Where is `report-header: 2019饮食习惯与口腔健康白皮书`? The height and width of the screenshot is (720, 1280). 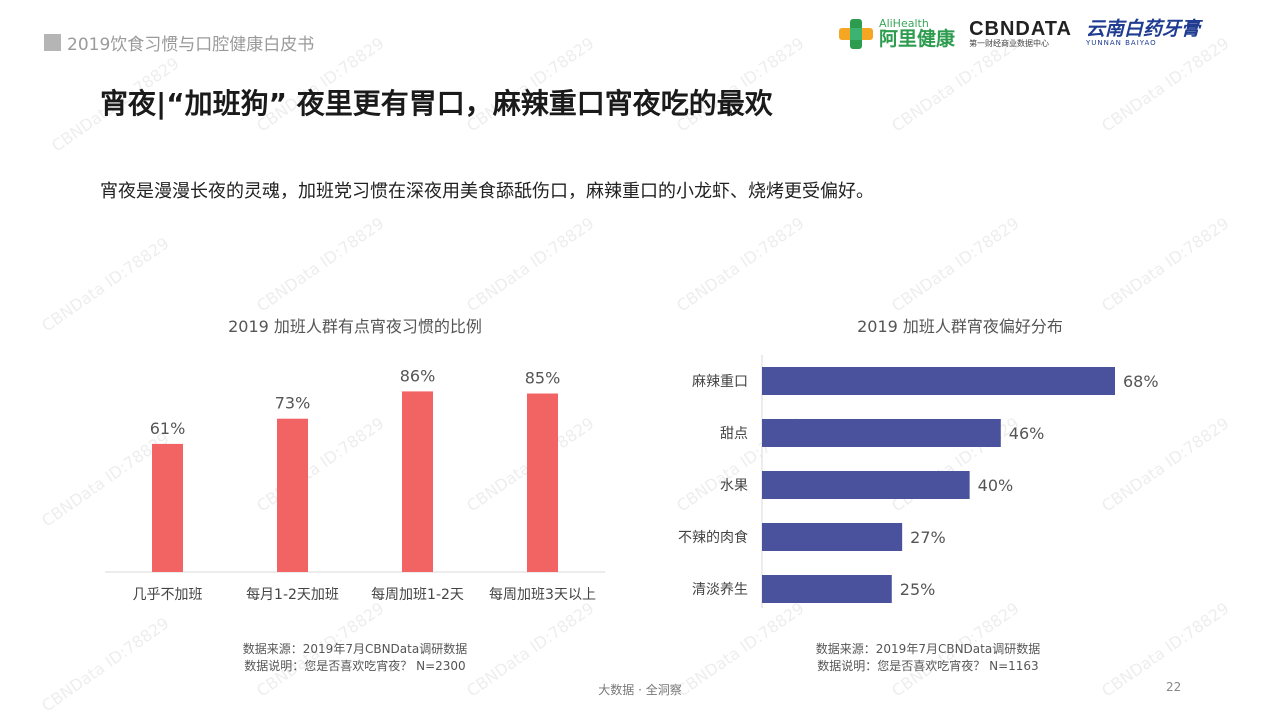
report-header: 2019饮食习惯与口腔健康白皮书 is located at coordinates (179, 42).